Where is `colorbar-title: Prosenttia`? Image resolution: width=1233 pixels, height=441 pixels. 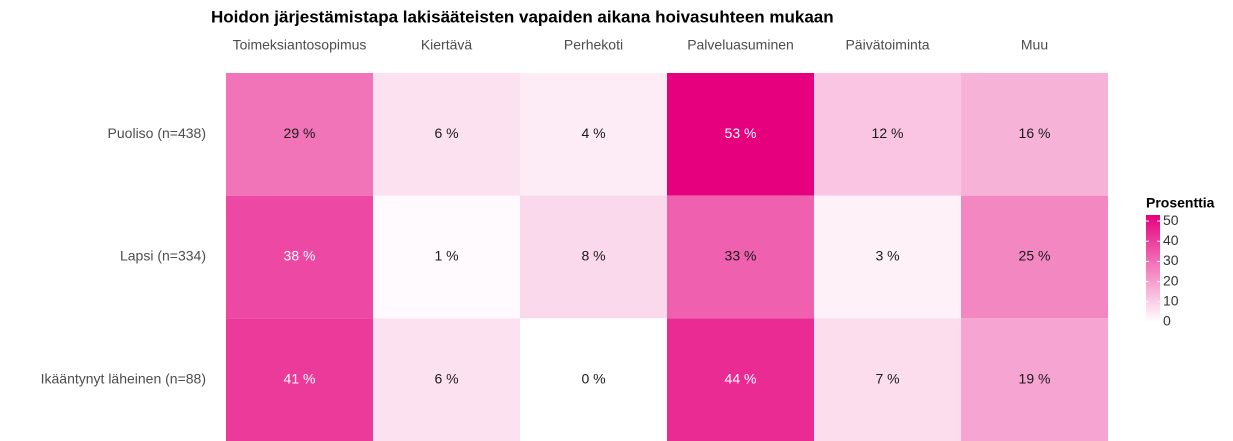 colorbar-title: Prosenttia is located at coordinates (1180, 203).